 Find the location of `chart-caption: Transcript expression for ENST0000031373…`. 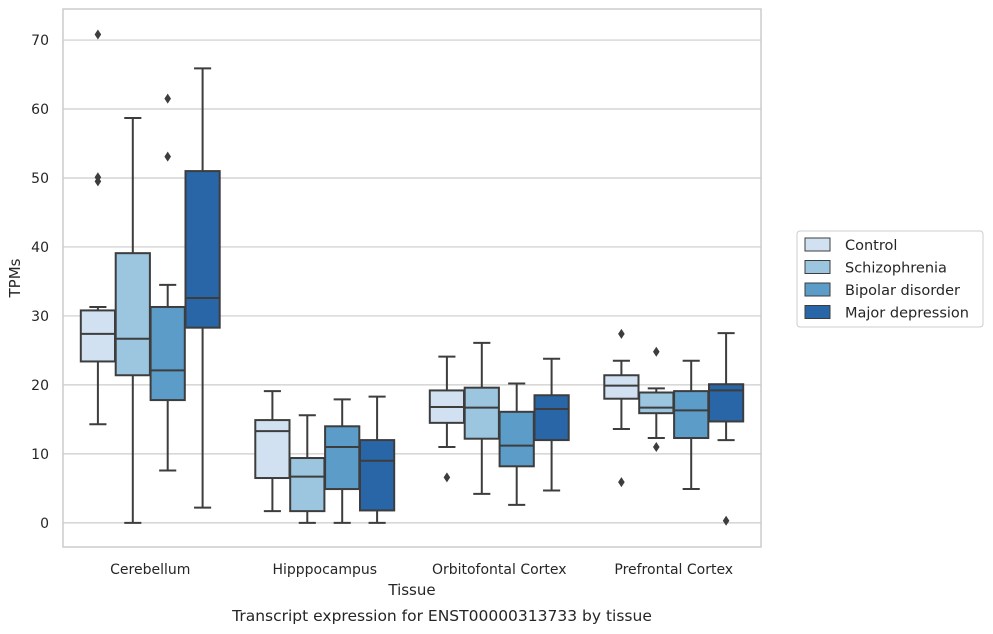

chart-caption: Transcript expression for ENST0000031373… is located at coordinates (441, 616).